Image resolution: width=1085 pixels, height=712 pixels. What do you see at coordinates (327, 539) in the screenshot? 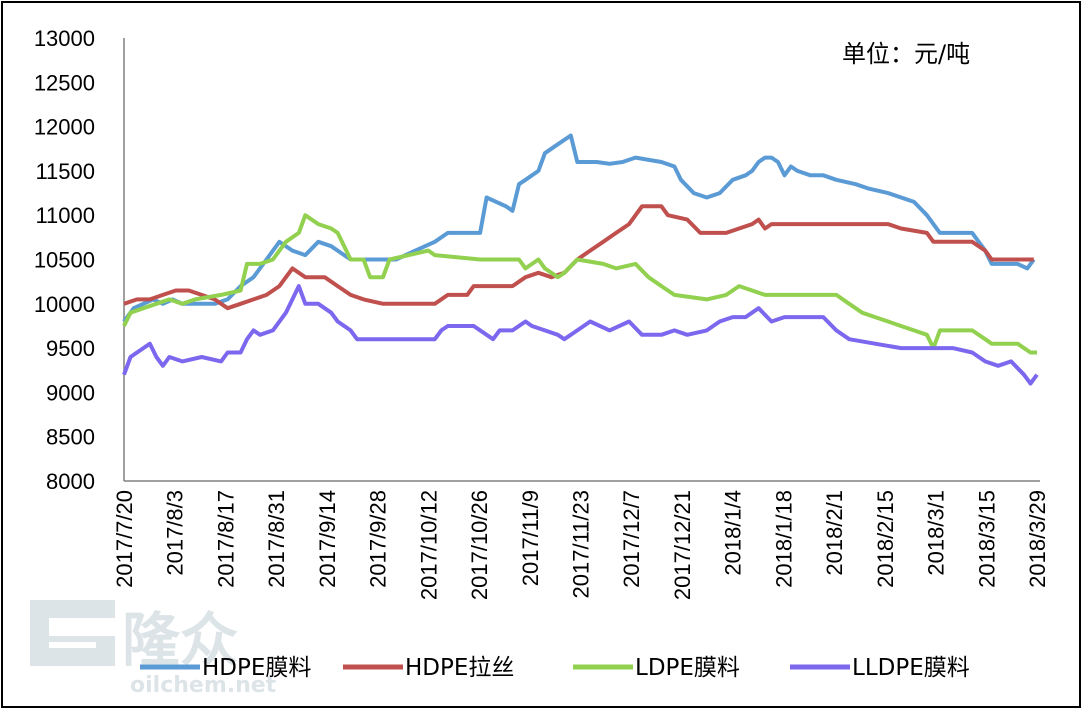
I see `x-tick-label: 2017/9/14` at bounding box center [327, 539].